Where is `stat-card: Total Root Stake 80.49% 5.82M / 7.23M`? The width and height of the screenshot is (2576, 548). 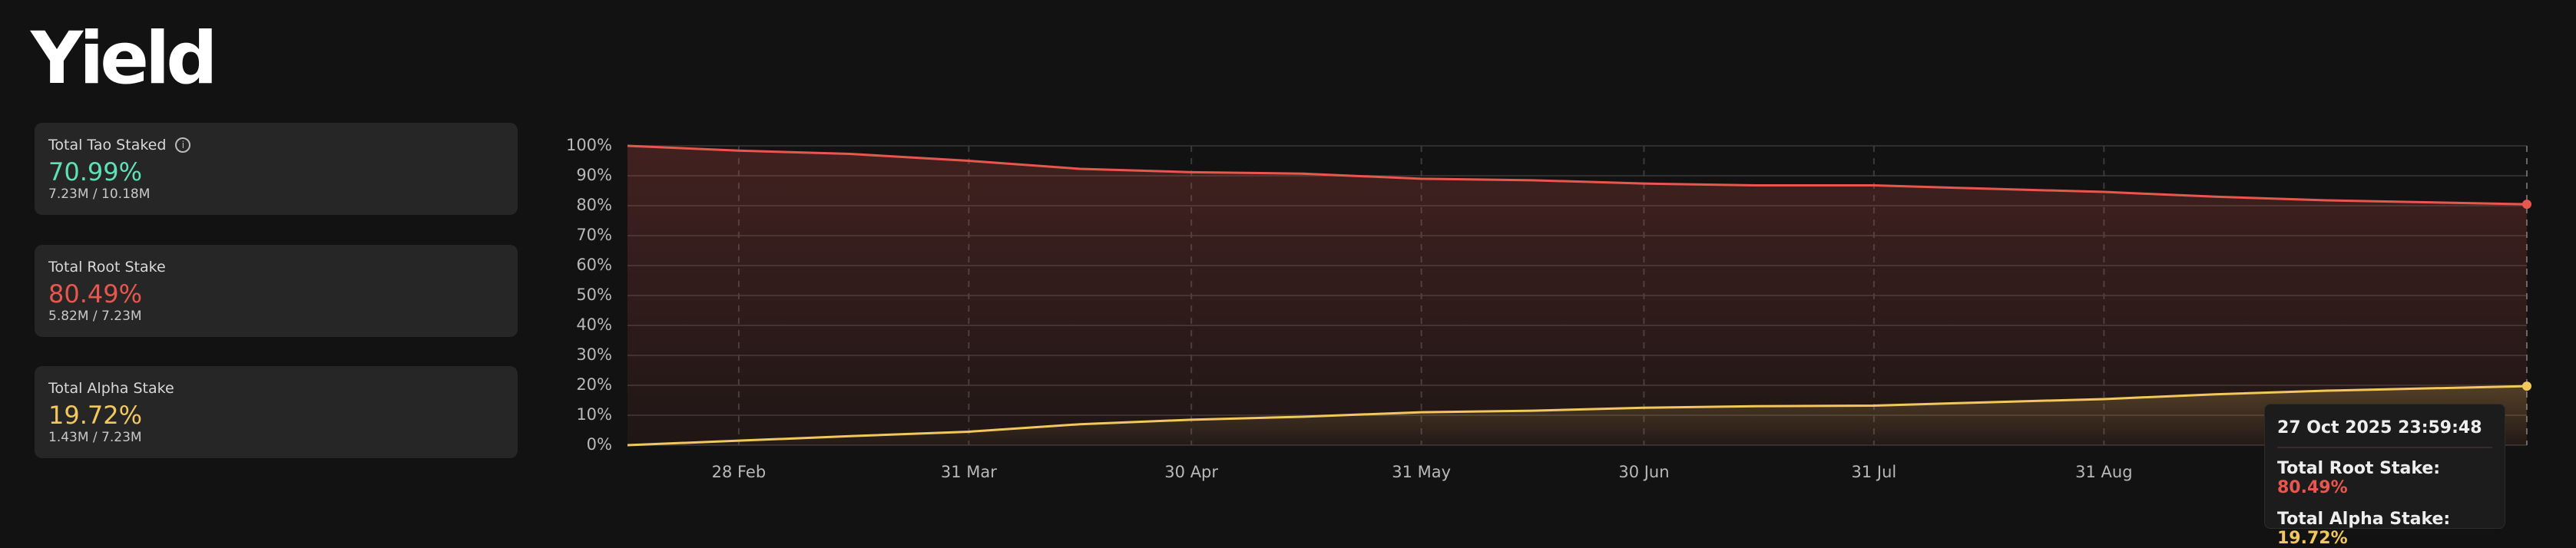
stat-card: Total Root Stake 80.49% 5.82M / 7.23M is located at coordinates (276, 291).